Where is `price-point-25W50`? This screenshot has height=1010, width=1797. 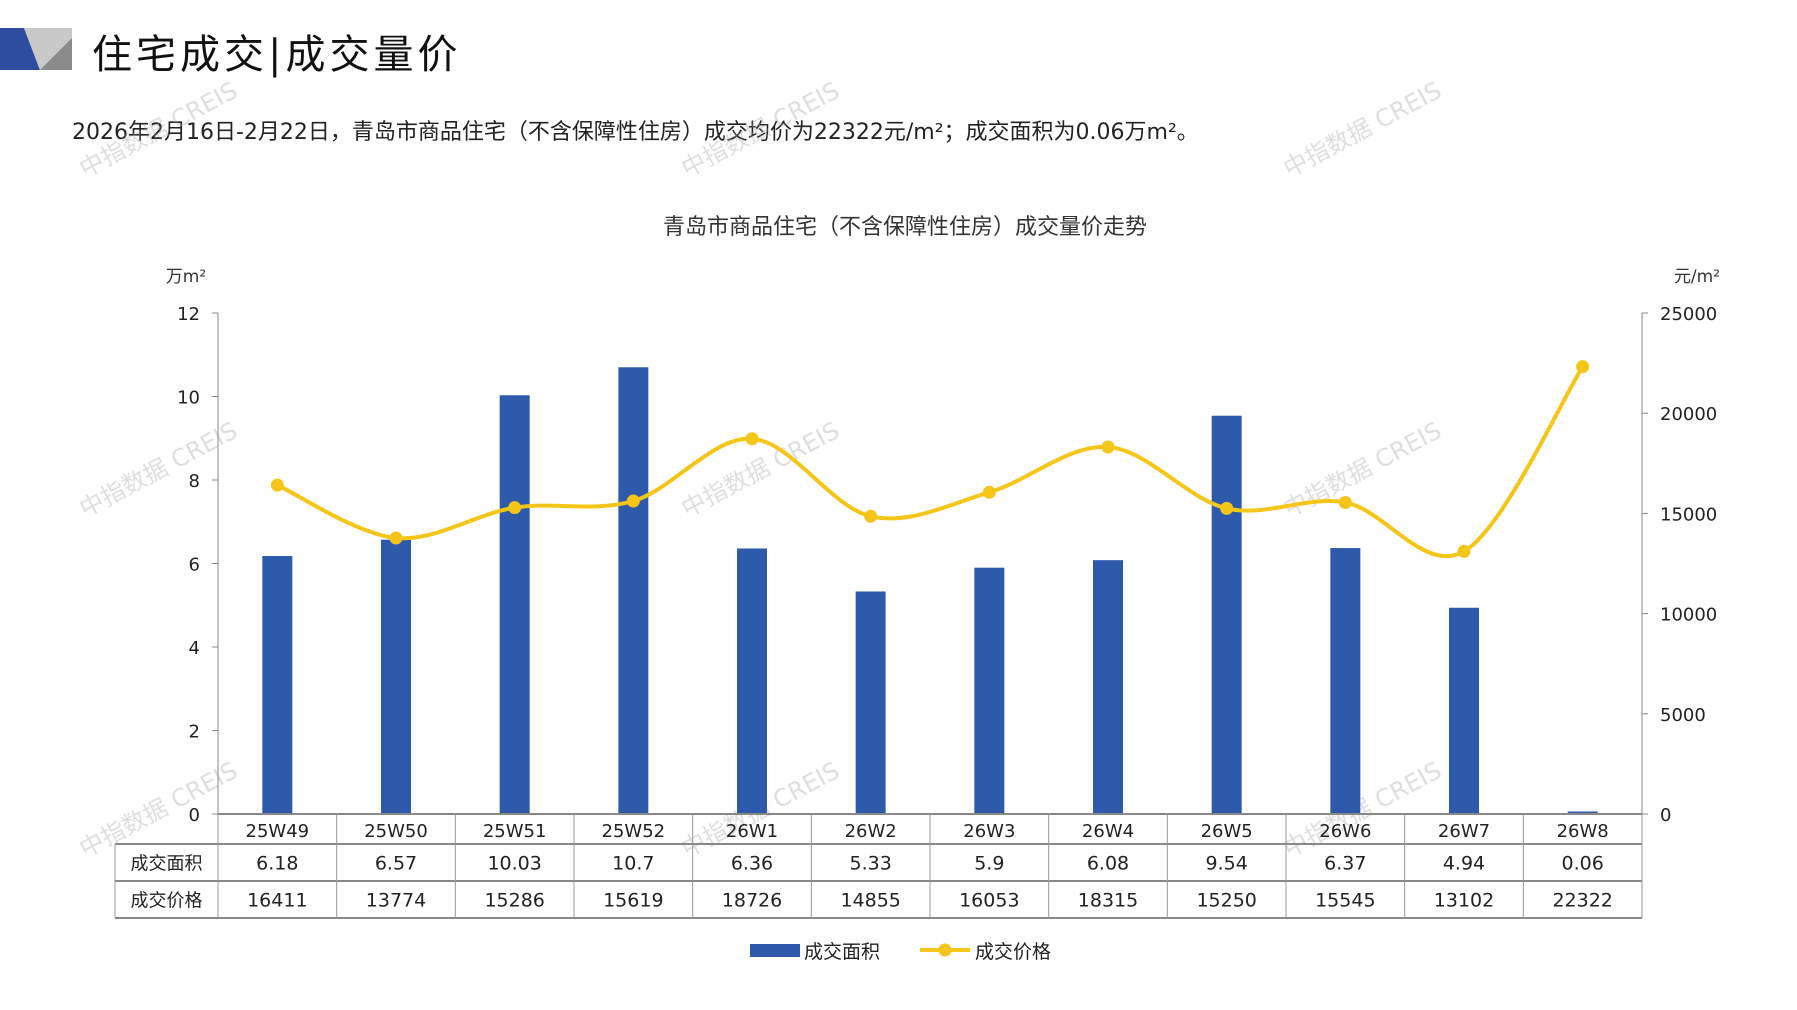 price-point-25W50 is located at coordinates (396, 538).